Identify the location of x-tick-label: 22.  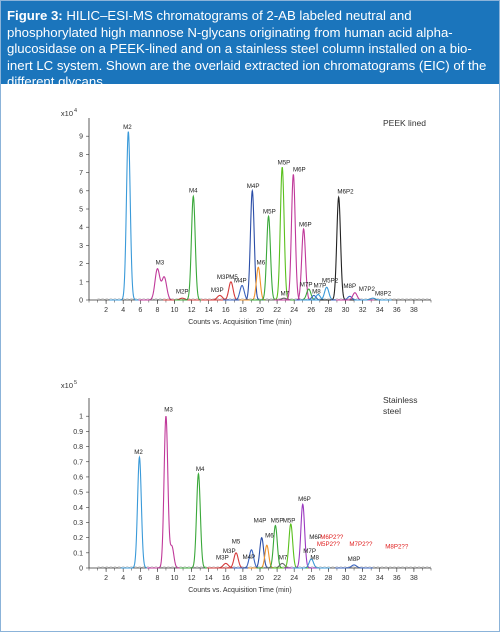
(277, 578).